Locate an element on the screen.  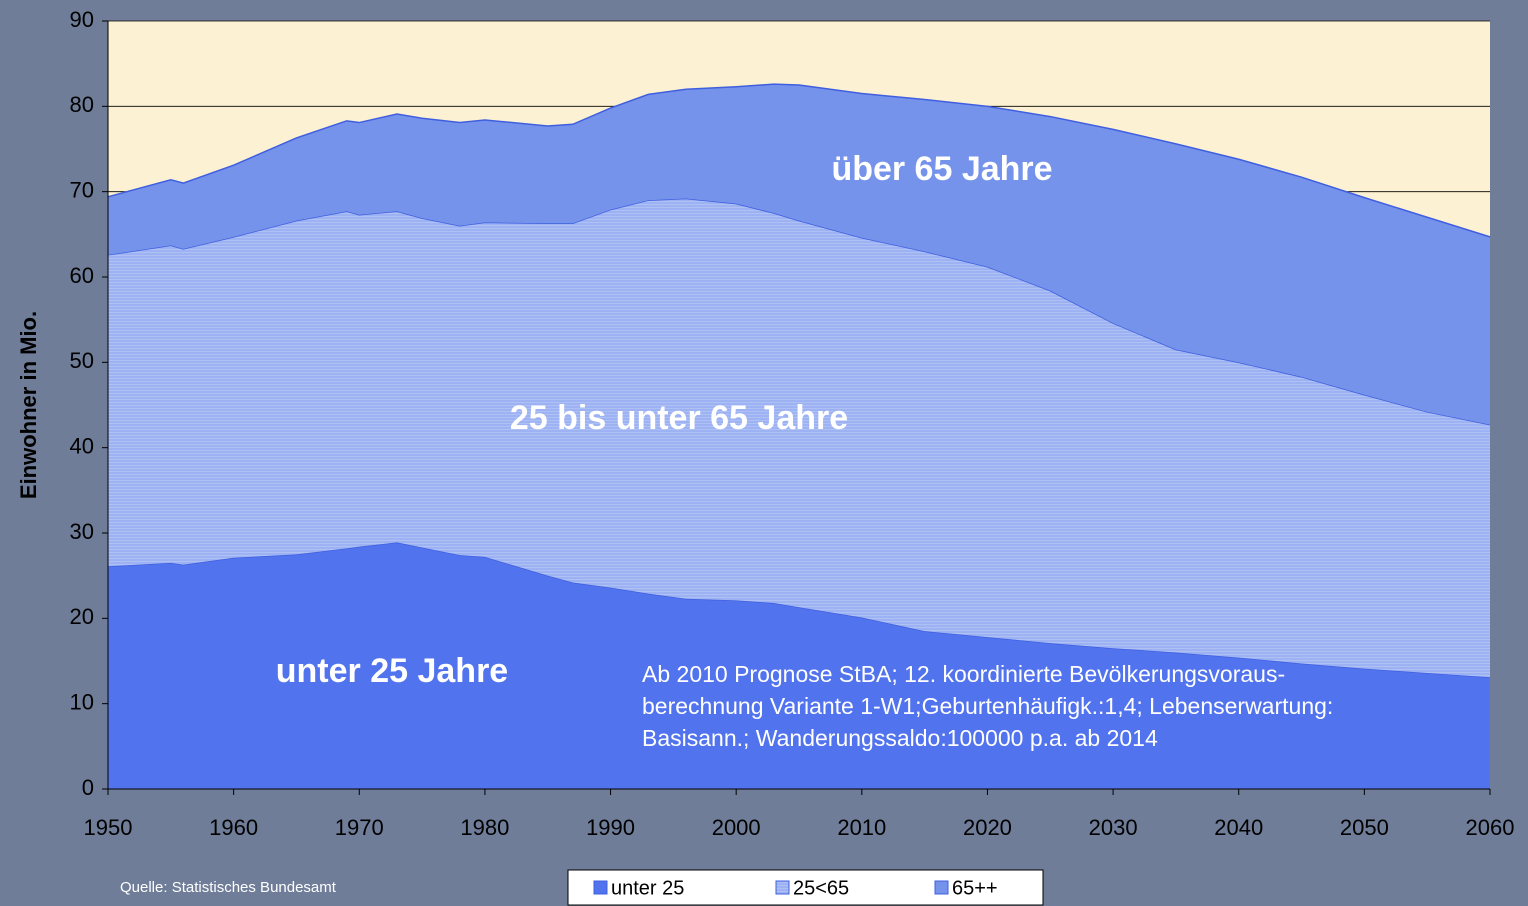
x-tick-label: 2040 is located at coordinates (1238, 827).